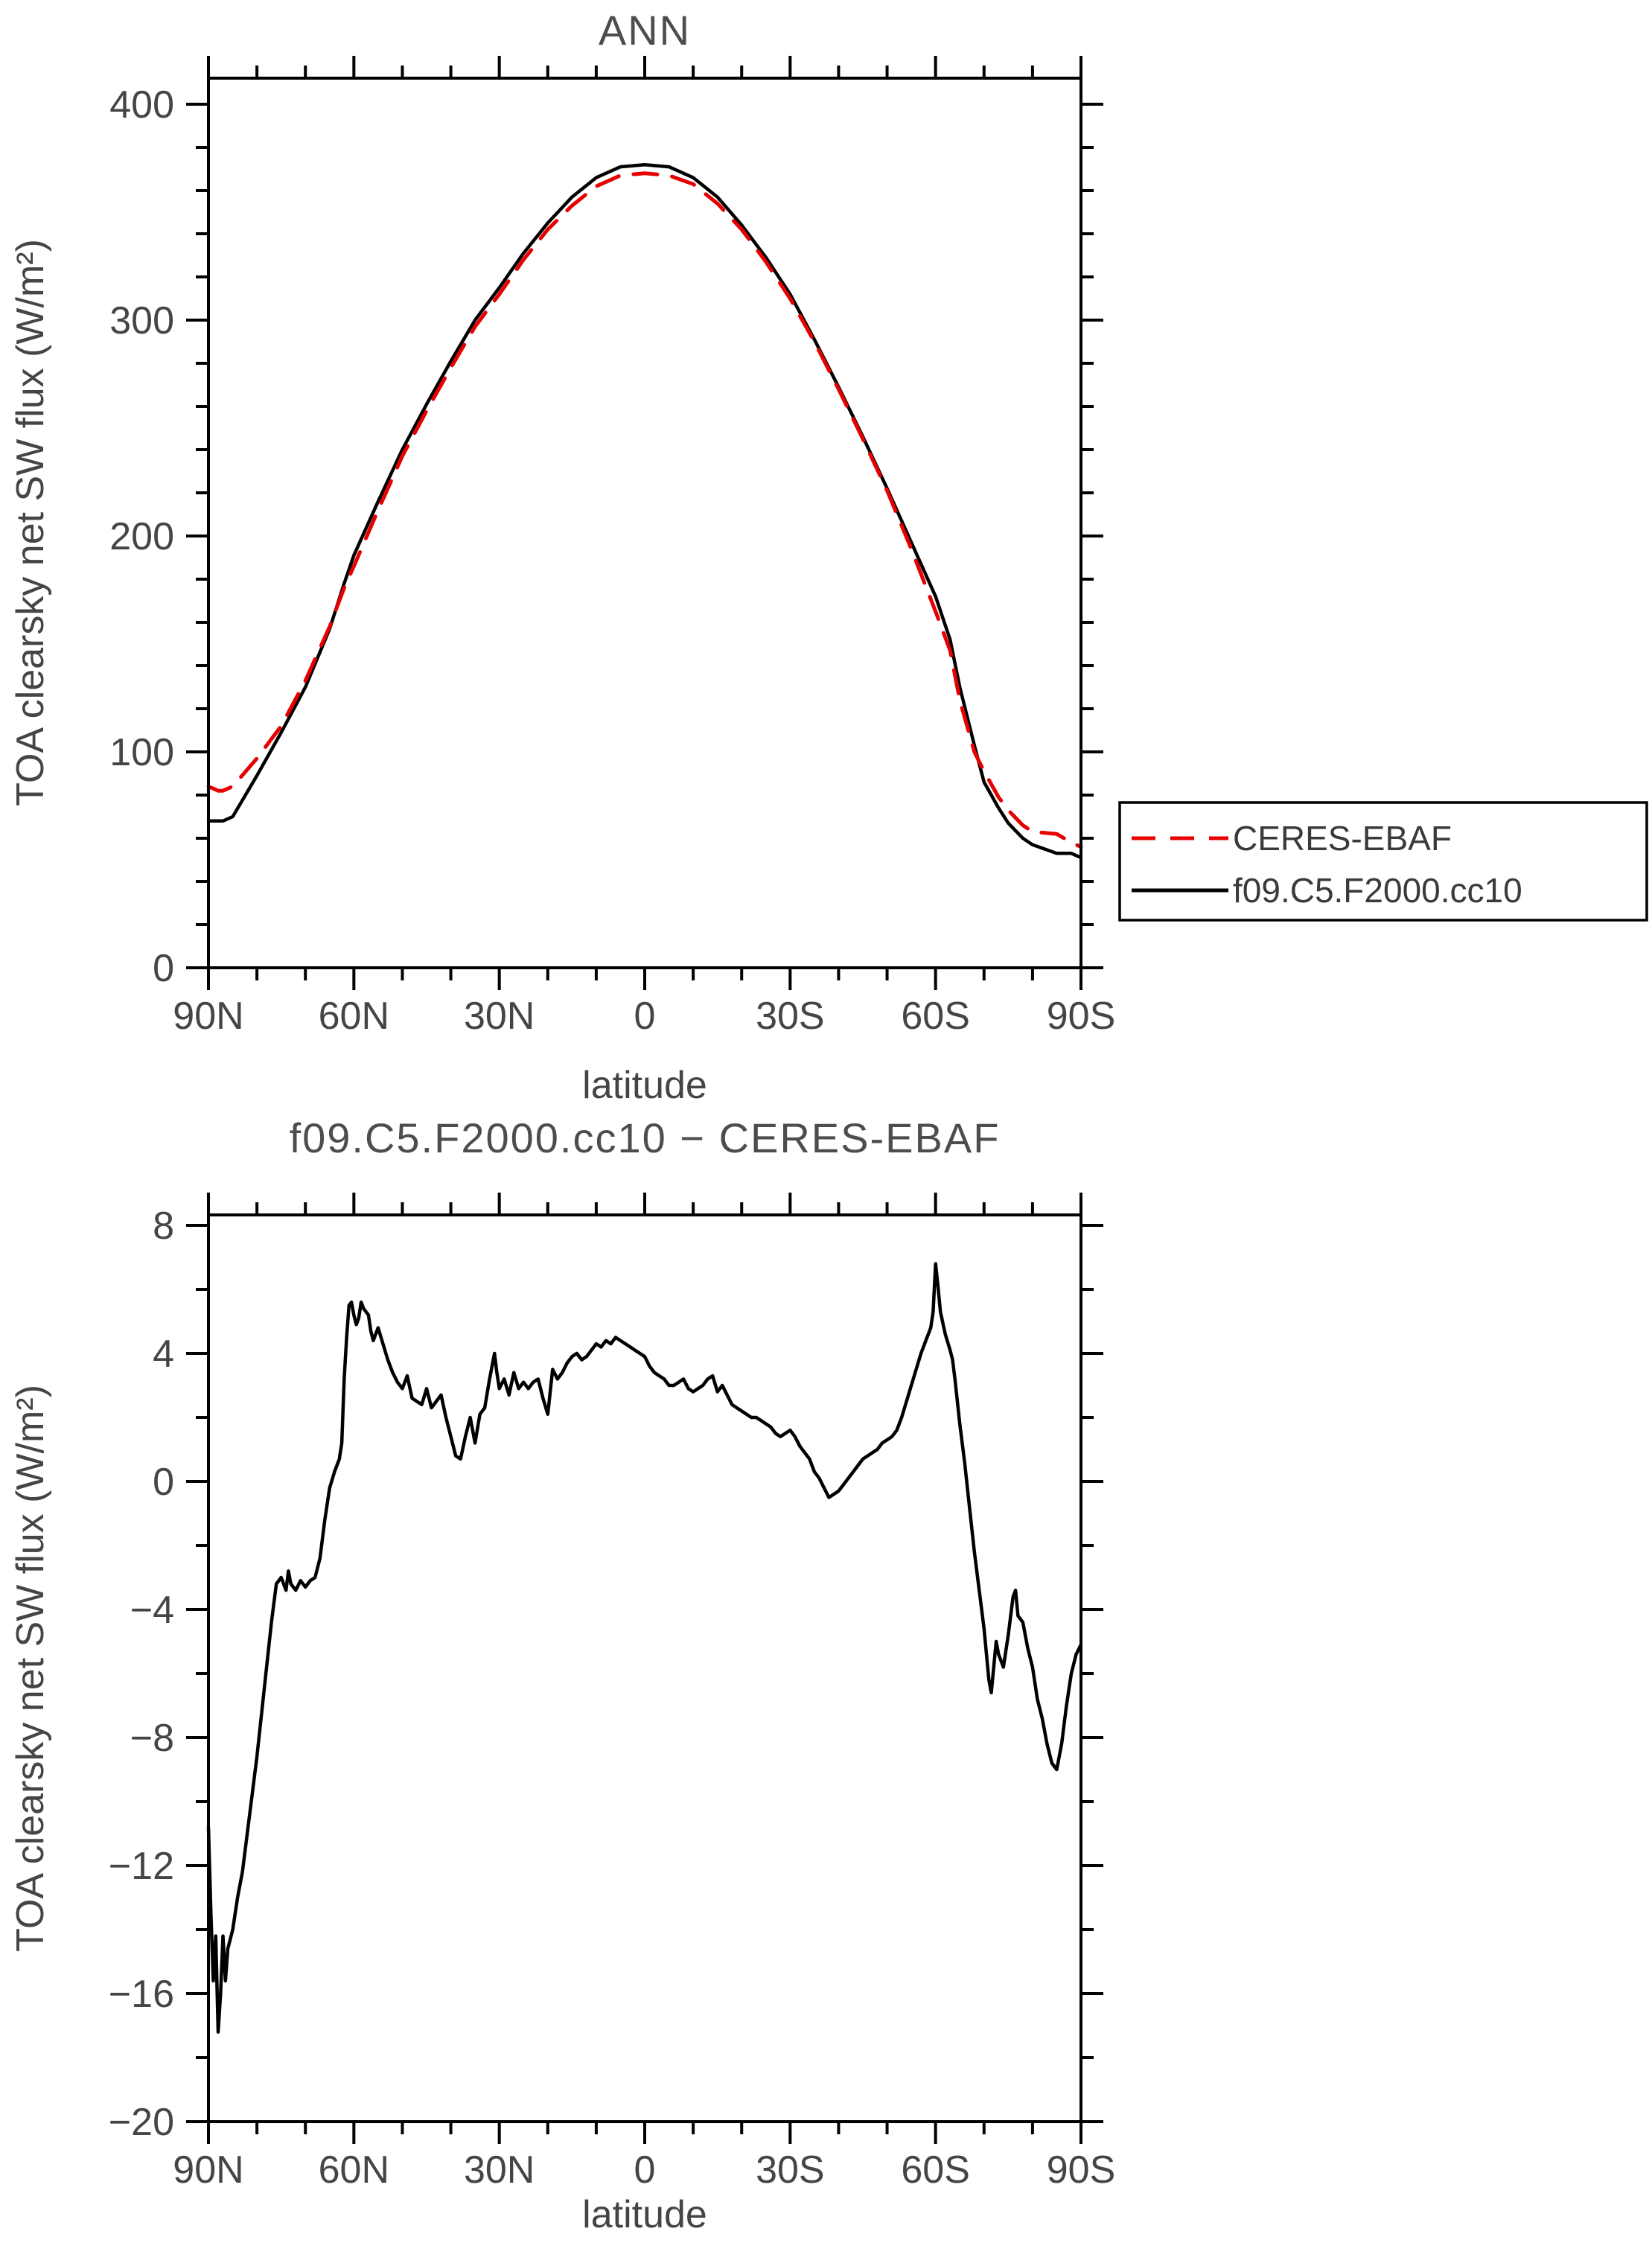 Image resolution: width=1652 pixels, height=2243 pixels. What do you see at coordinates (141, 1994) in the screenshot?
I see `y-tick-label: −16` at bounding box center [141, 1994].